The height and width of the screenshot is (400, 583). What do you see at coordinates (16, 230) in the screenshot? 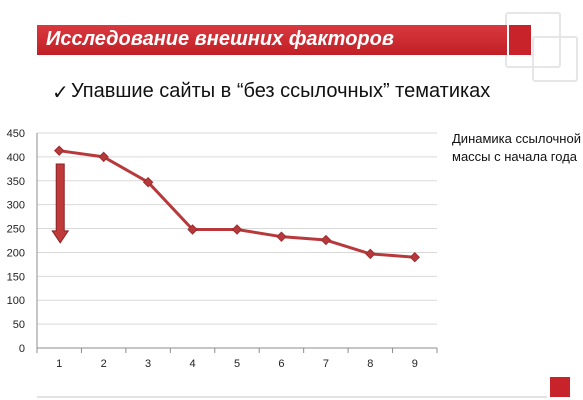
I see `y-tick-label: 250` at bounding box center [16, 230].